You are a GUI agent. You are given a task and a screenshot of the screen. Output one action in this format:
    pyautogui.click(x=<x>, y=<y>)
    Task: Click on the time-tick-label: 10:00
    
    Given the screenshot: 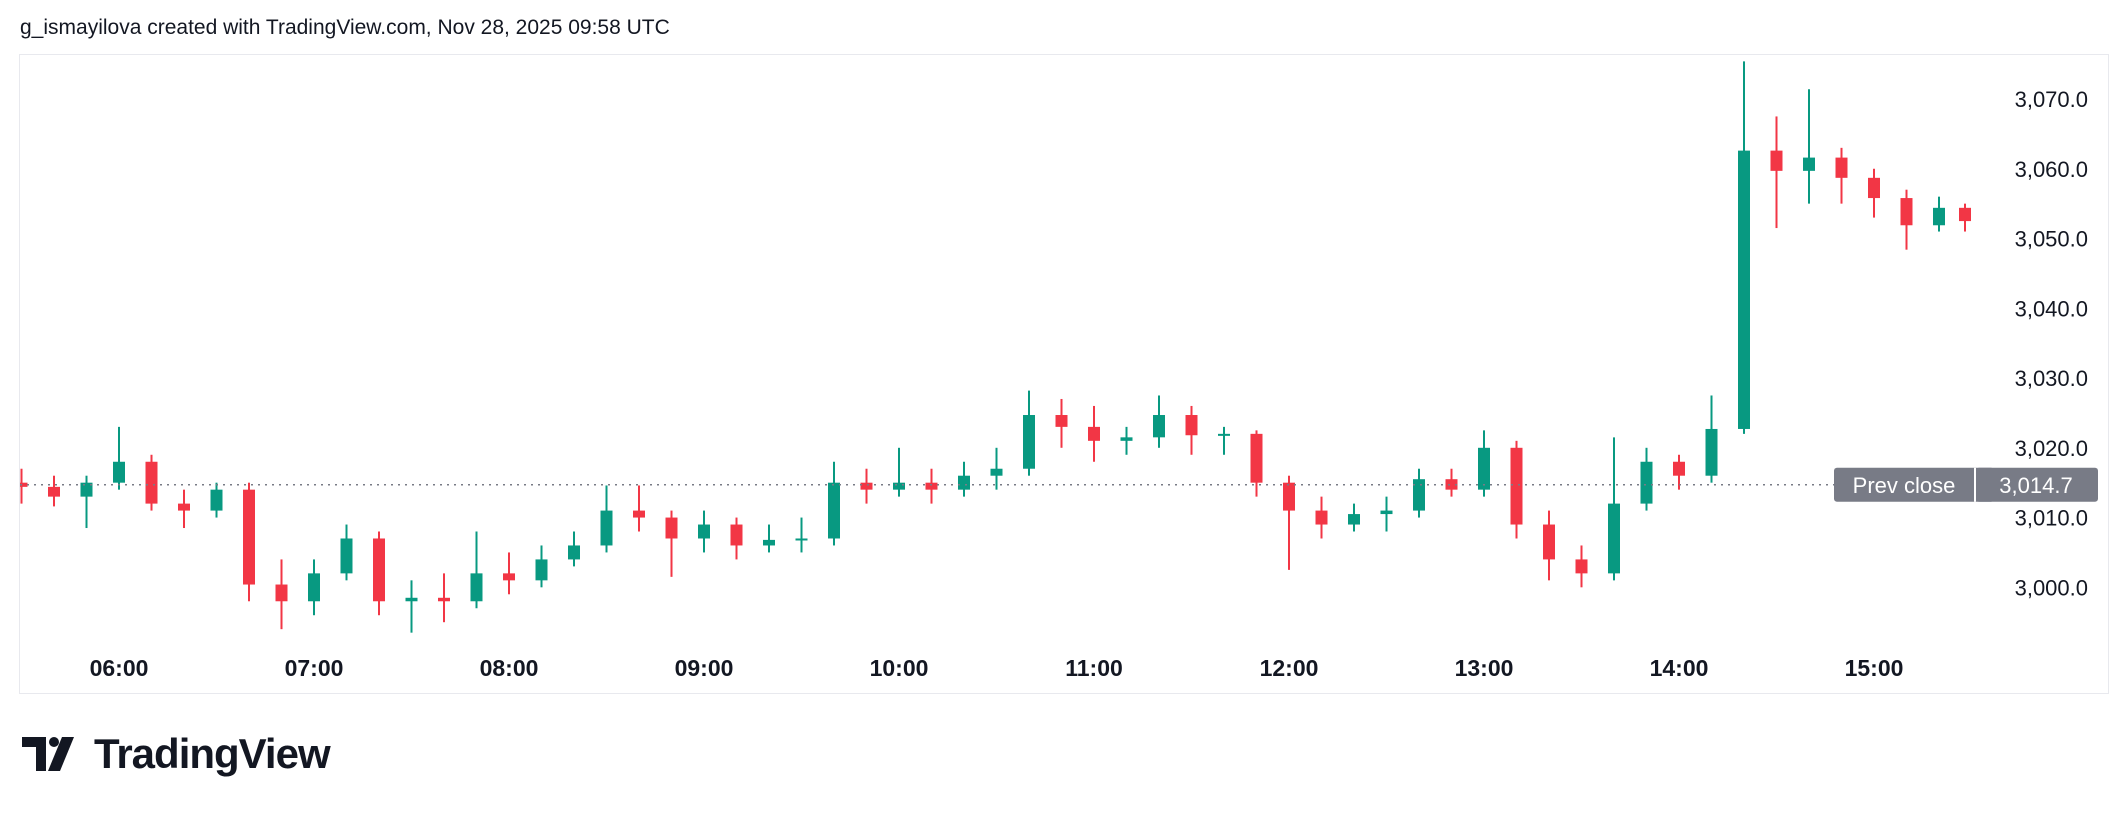 What is the action you would take?
    pyautogui.click(x=899, y=668)
    